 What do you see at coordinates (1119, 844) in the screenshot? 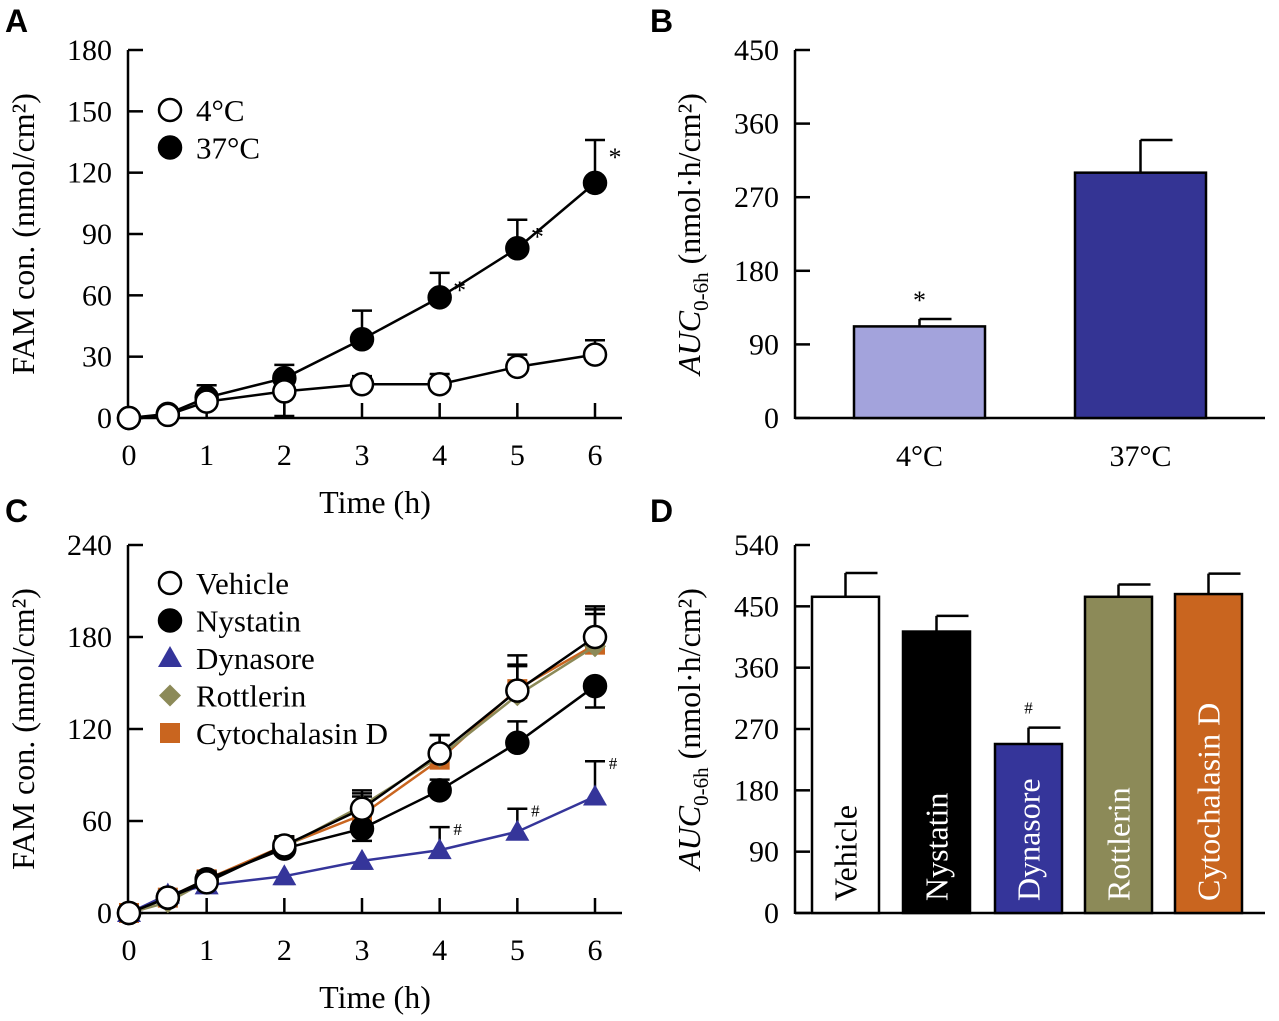
I see `bar-label: Rottlerin` at bounding box center [1119, 844].